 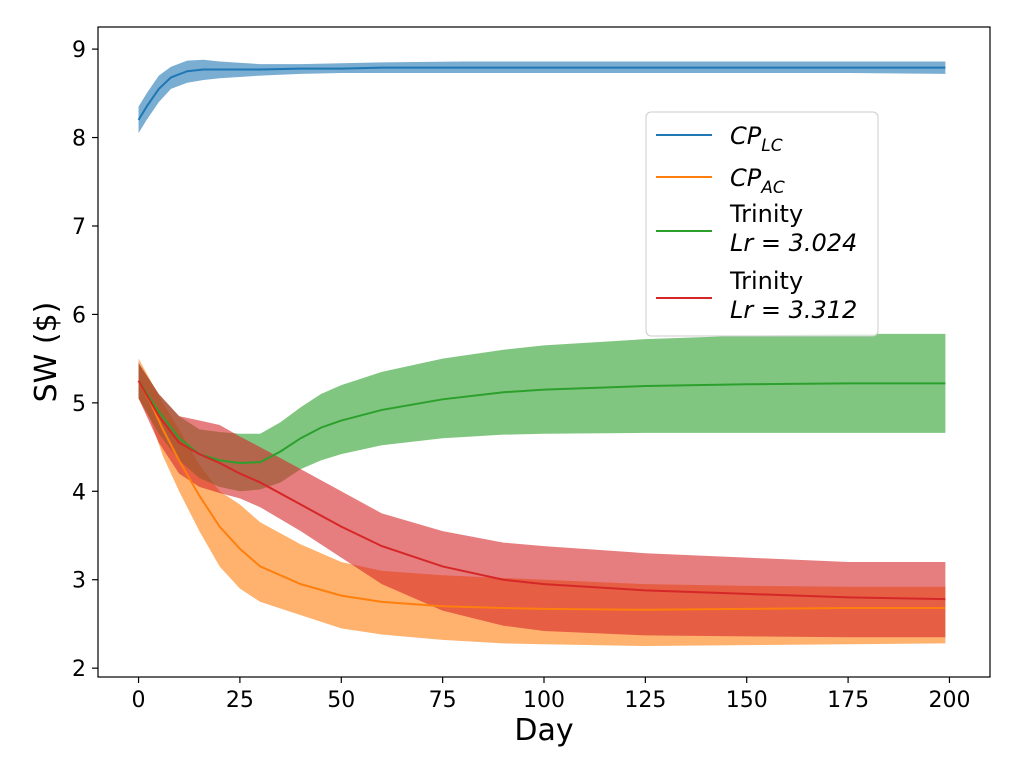 What do you see at coordinates (79, 492) in the screenshot?
I see `y-tick-label: 4` at bounding box center [79, 492].